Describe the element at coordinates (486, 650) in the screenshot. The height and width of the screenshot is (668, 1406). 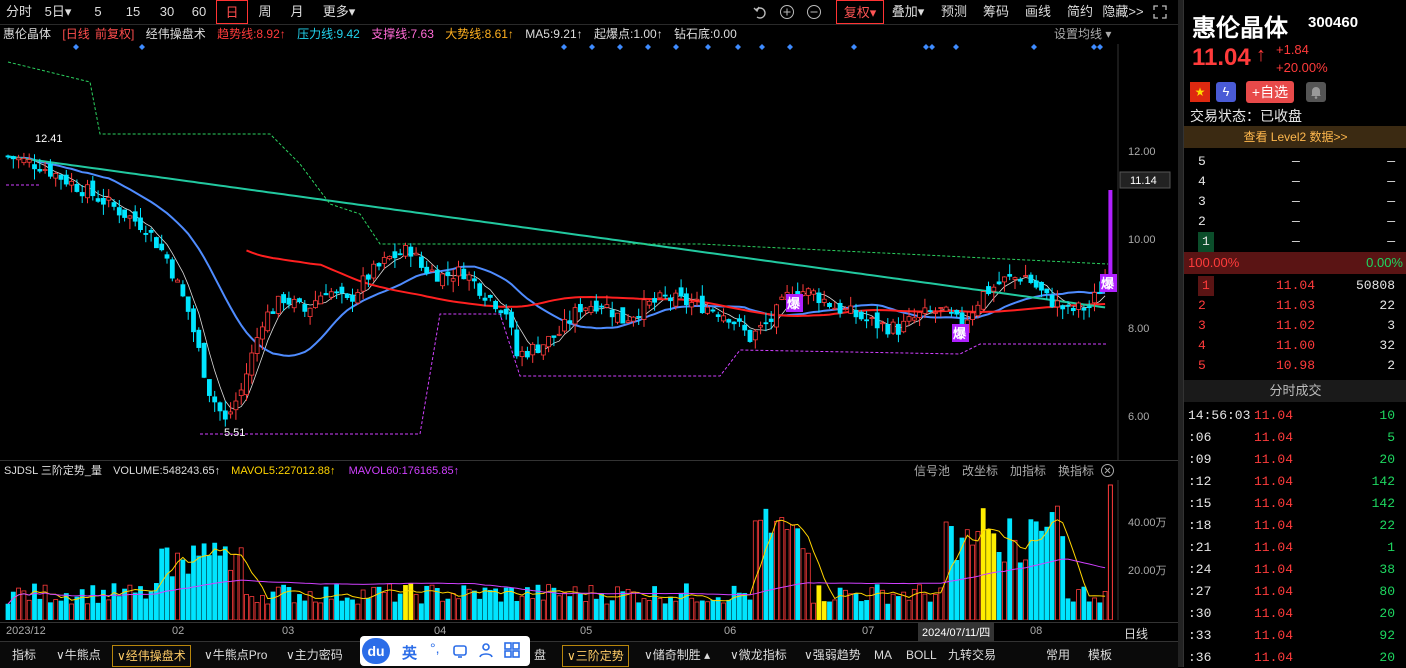
I see `ime-user-icon` at that location.